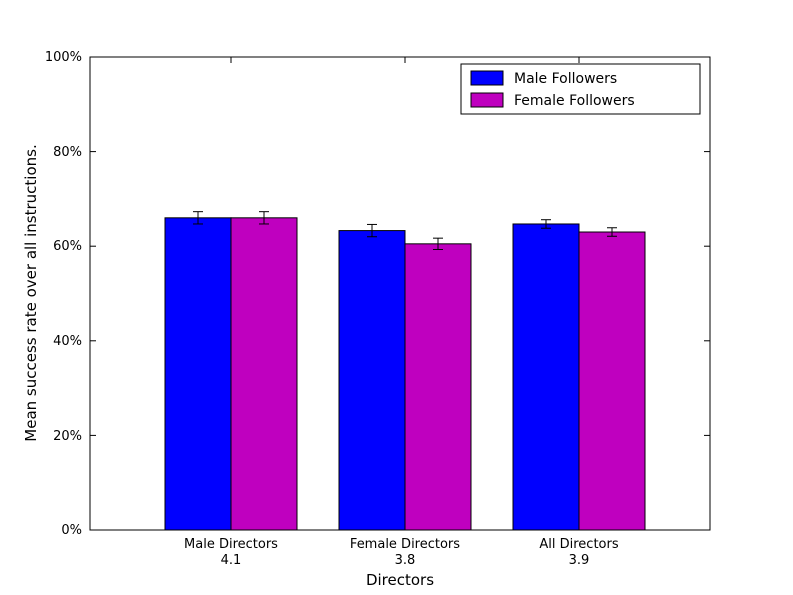  I want to click on ytick-label-100: 100%, so click(63, 57).